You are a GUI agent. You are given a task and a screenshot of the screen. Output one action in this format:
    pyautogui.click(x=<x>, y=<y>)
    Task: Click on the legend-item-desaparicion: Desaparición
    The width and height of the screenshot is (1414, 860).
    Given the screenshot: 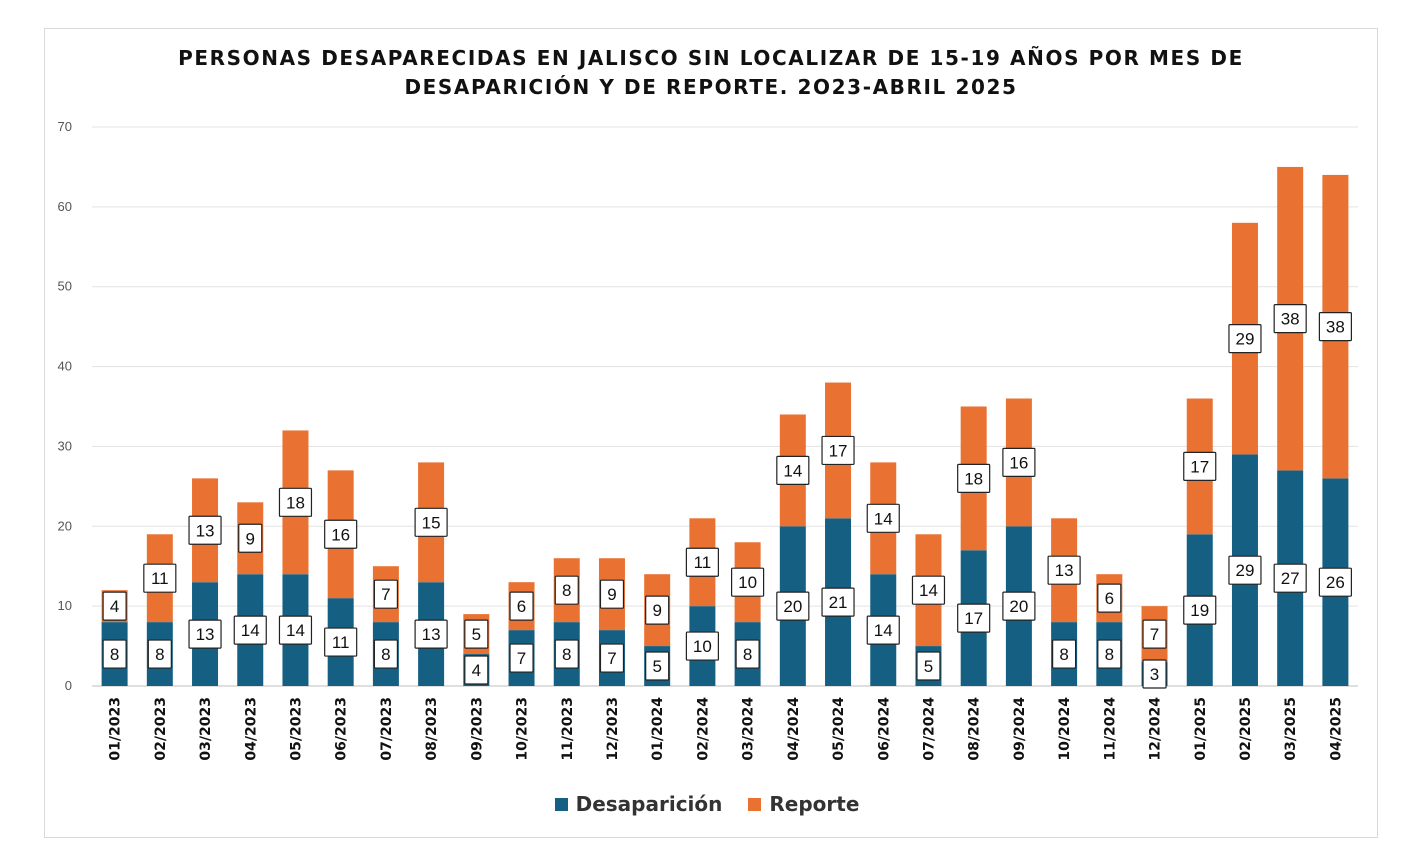 What is the action you would take?
    pyautogui.click(x=638, y=804)
    